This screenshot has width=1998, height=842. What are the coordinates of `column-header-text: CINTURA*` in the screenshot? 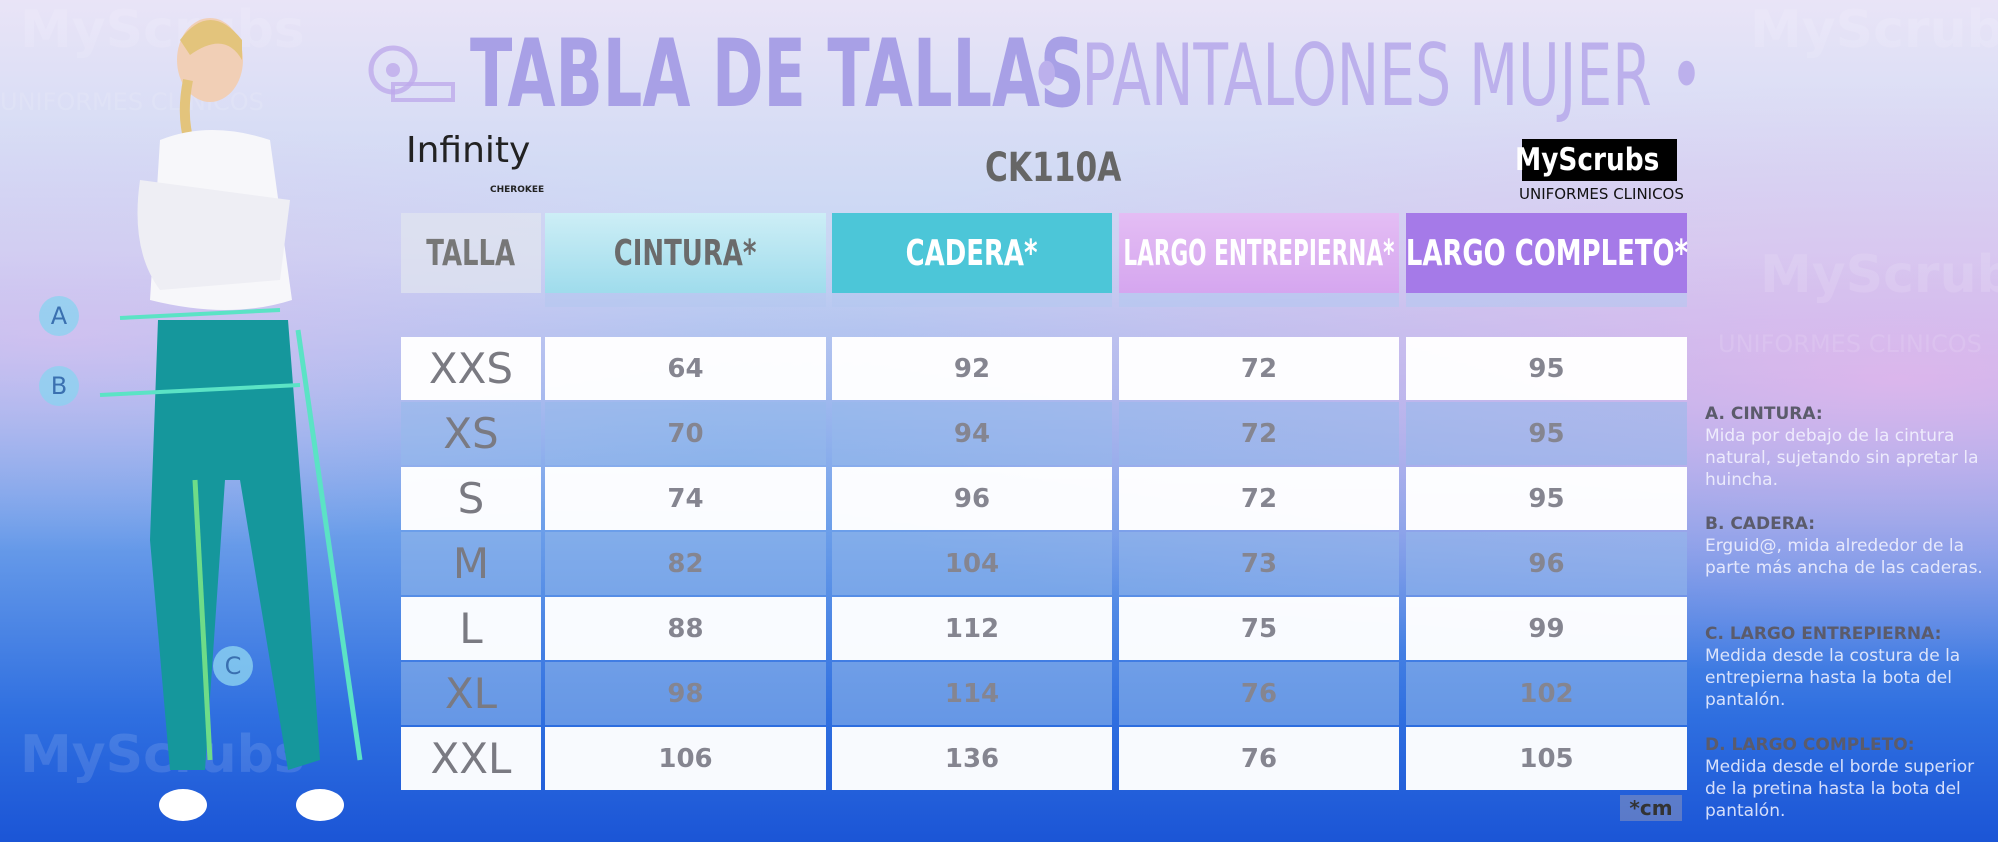 It's located at (685, 253).